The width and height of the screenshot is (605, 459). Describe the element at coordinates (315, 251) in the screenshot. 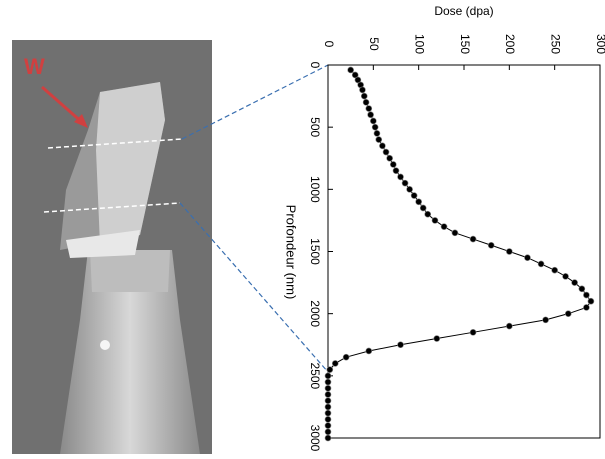

I see `y-tick-label: 1500` at that location.